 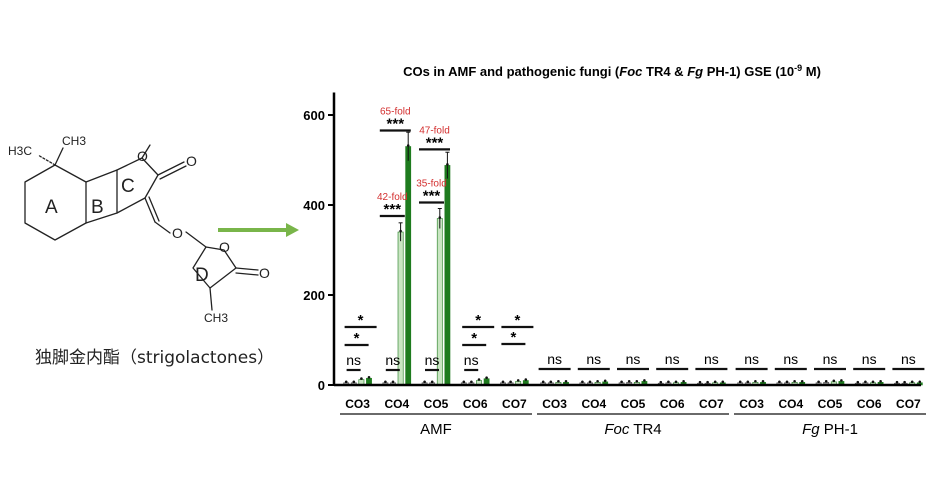 I want to click on ring-label-a: A, so click(x=51, y=207).